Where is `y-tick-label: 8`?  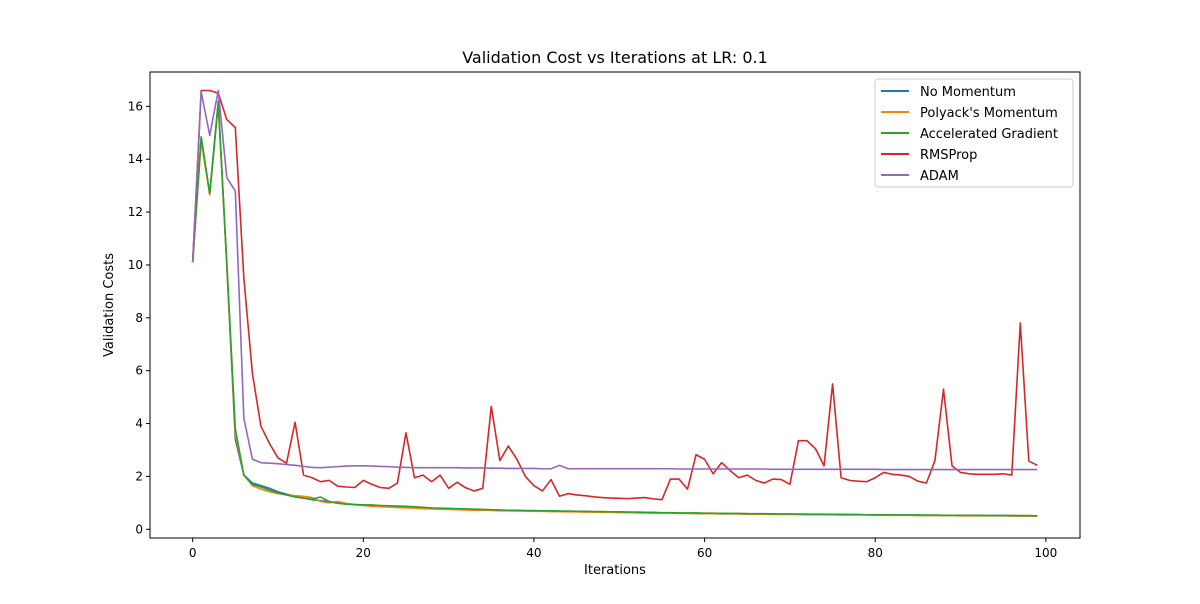
y-tick-label: 8 is located at coordinates (139, 318).